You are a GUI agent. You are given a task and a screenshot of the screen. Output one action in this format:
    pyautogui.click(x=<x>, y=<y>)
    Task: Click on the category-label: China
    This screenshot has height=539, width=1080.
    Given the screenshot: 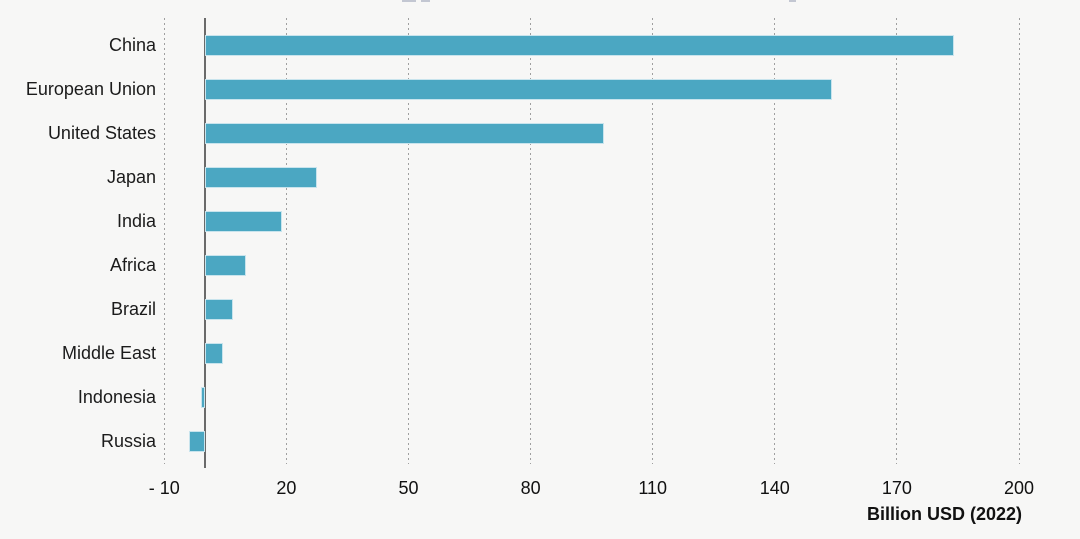 What is the action you would take?
    pyautogui.click(x=132, y=44)
    